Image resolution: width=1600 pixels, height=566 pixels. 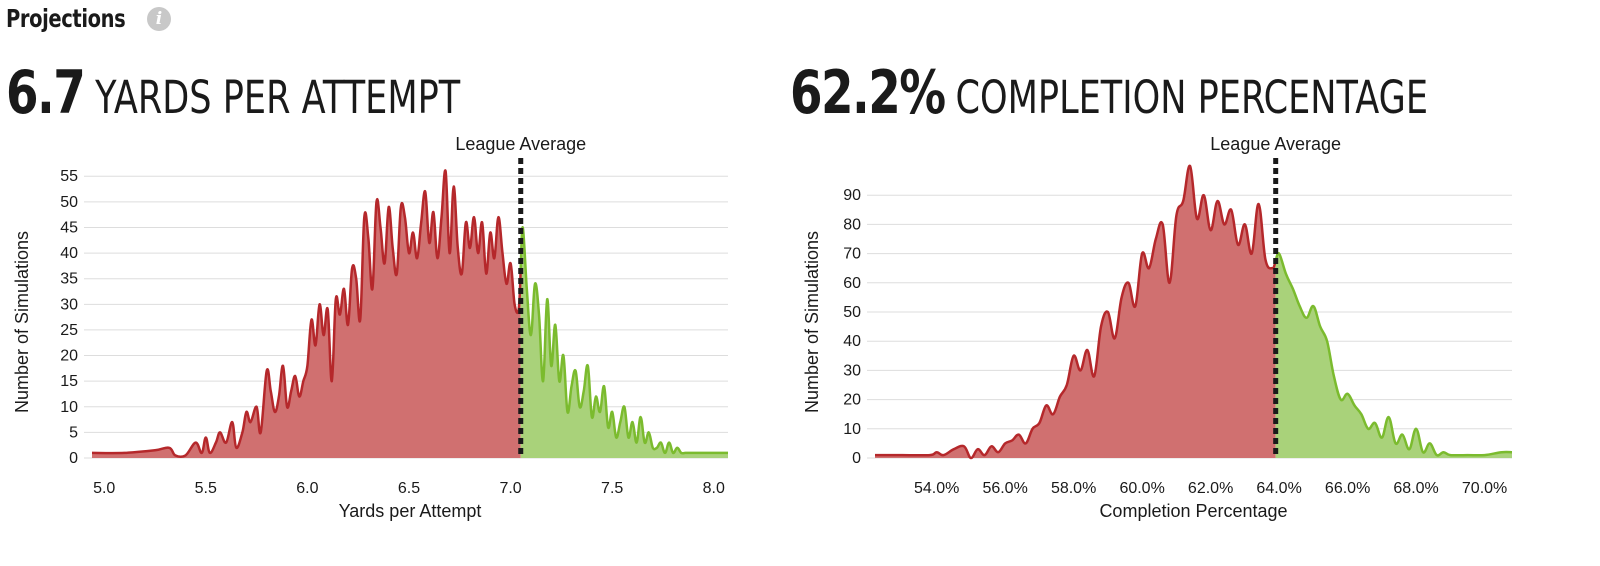 What do you see at coordinates (306, 314) in the screenshot?
I see `ypa-below-average-line` at bounding box center [306, 314].